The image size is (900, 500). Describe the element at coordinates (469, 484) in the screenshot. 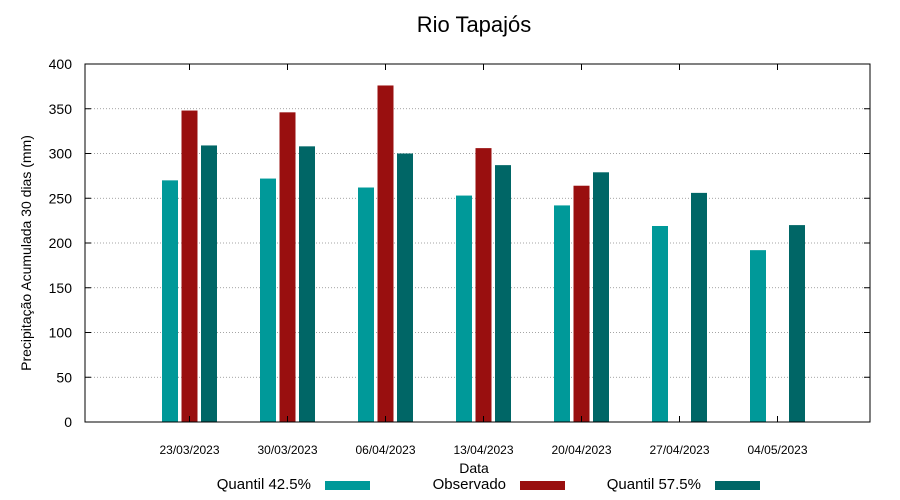

I see `legend-label-2: Observado` at that location.